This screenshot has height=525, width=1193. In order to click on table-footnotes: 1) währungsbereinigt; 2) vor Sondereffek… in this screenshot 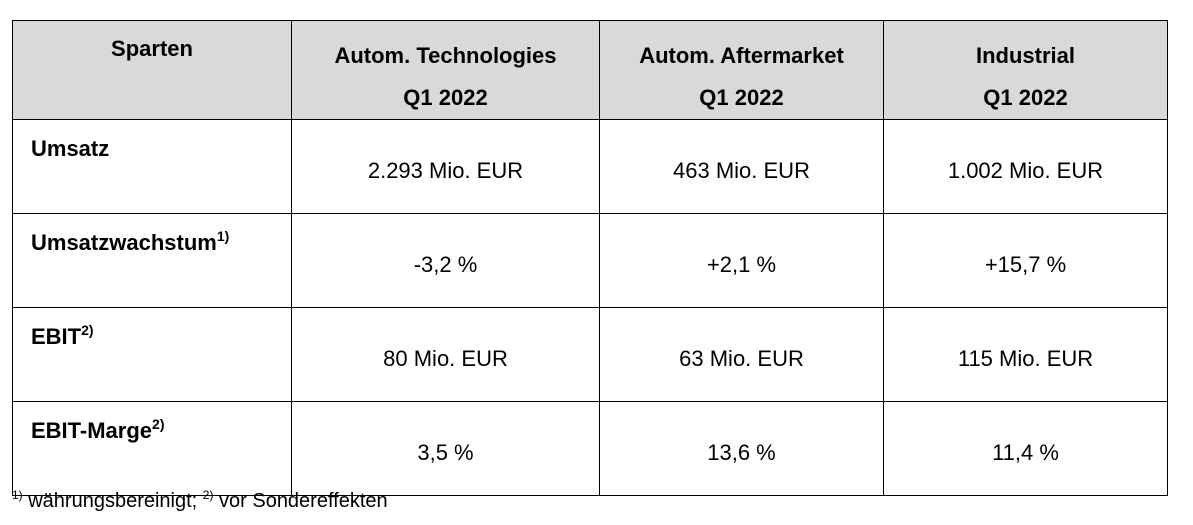, I will do `click(200, 501)`.